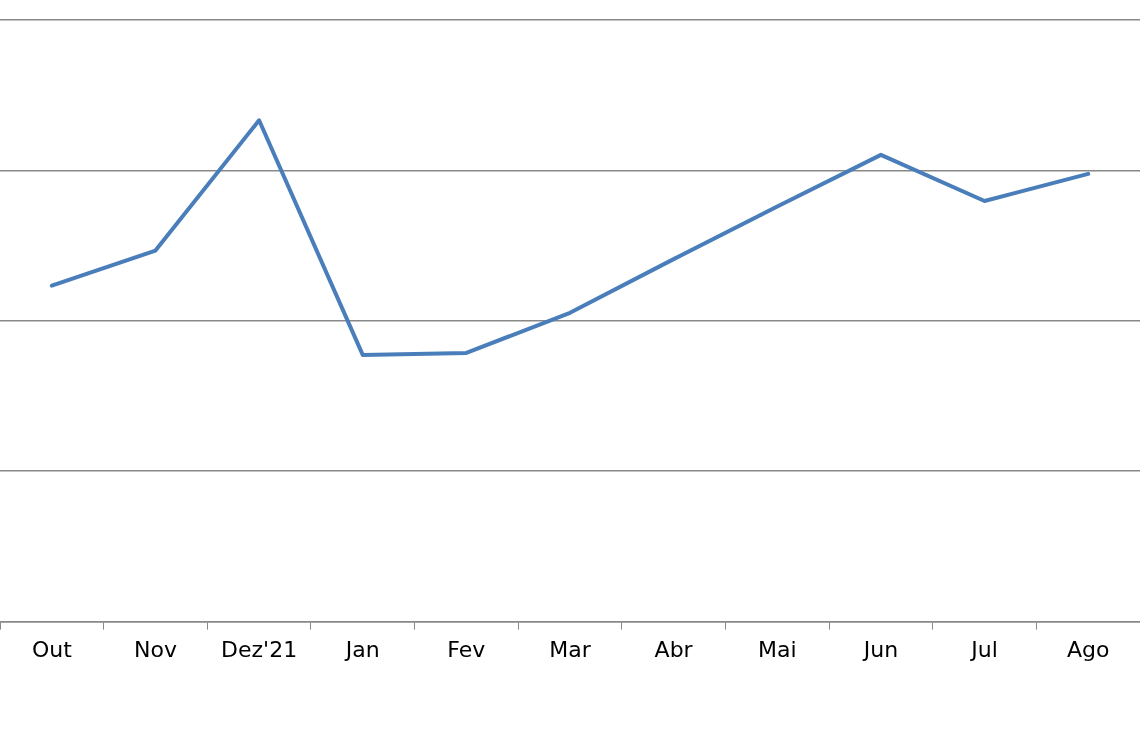  What do you see at coordinates (52, 649) in the screenshot?
I see `x-tick-label: Out` at bounding box center [52, 649].